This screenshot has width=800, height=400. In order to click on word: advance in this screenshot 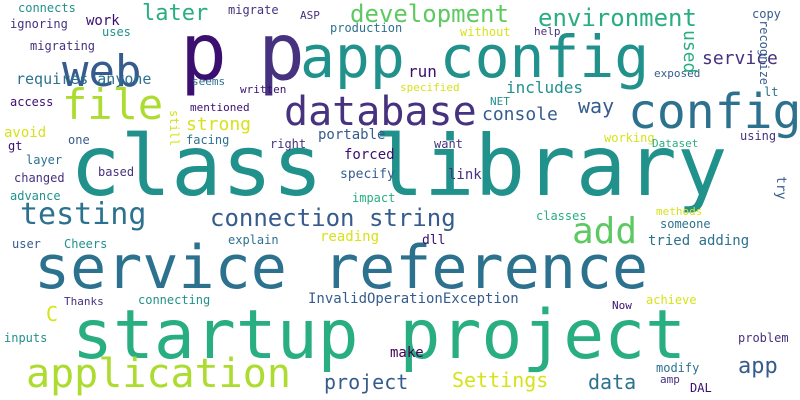, I will do `click(35, 196)`.